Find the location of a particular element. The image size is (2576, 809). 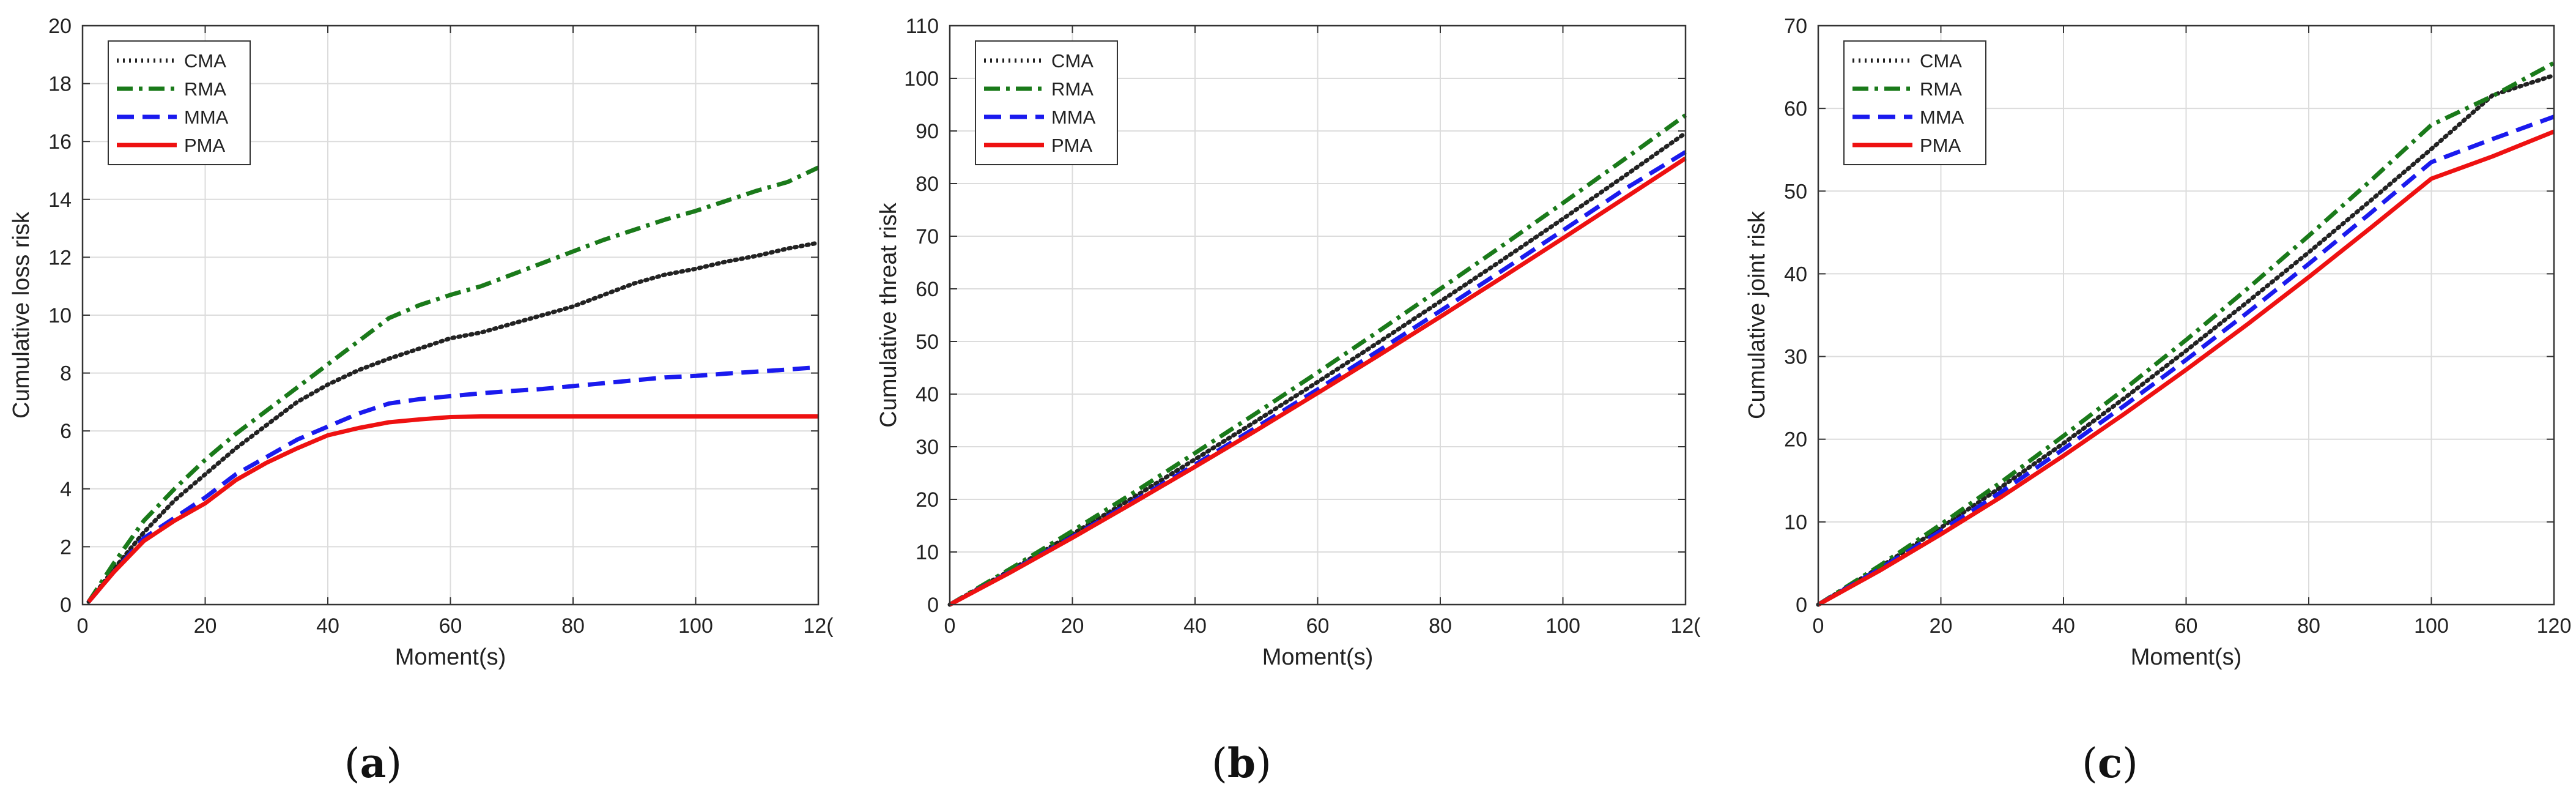

y-tick-label: 4 is located at coordinates (66, 489).